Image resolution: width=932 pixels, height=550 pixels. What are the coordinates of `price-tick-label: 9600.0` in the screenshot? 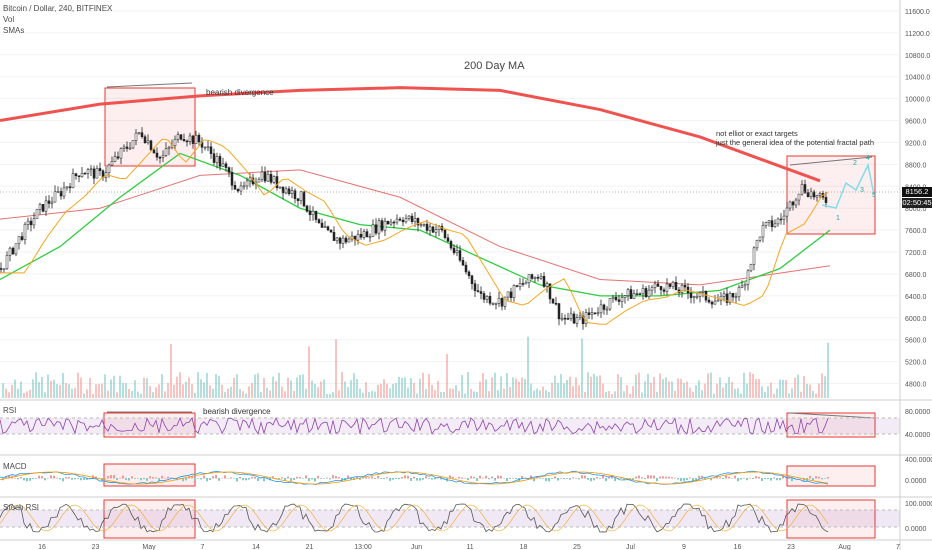 It's located at (916, 122).